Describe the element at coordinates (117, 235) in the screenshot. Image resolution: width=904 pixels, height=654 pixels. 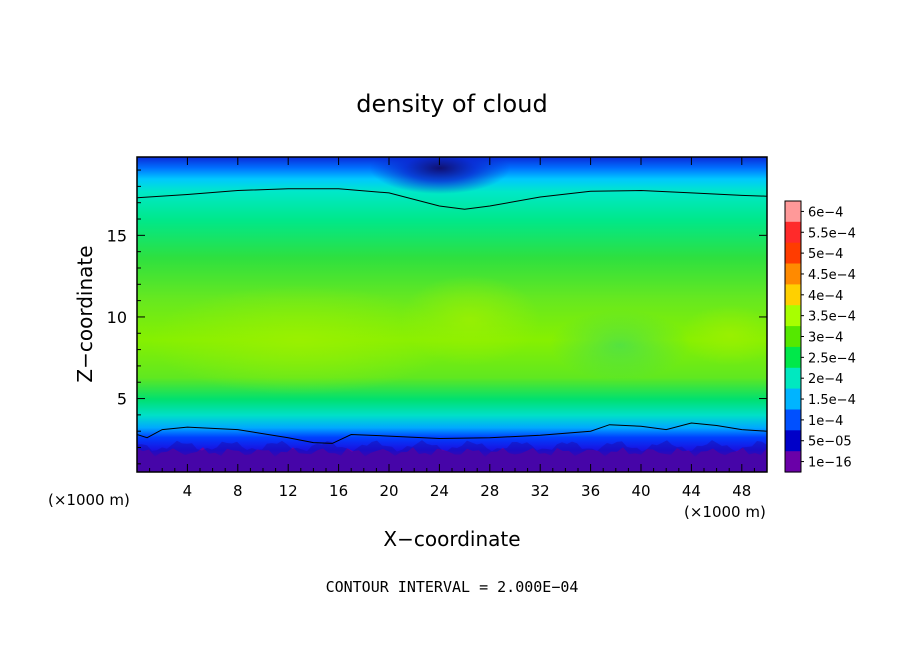
I see `y-tick-label: 15` at that location.